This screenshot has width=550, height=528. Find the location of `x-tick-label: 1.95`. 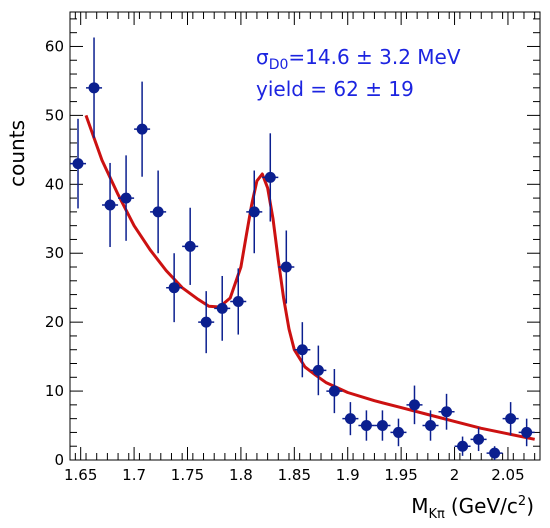

x-tick-label: 1.95 is located at coordinates (400, 475).